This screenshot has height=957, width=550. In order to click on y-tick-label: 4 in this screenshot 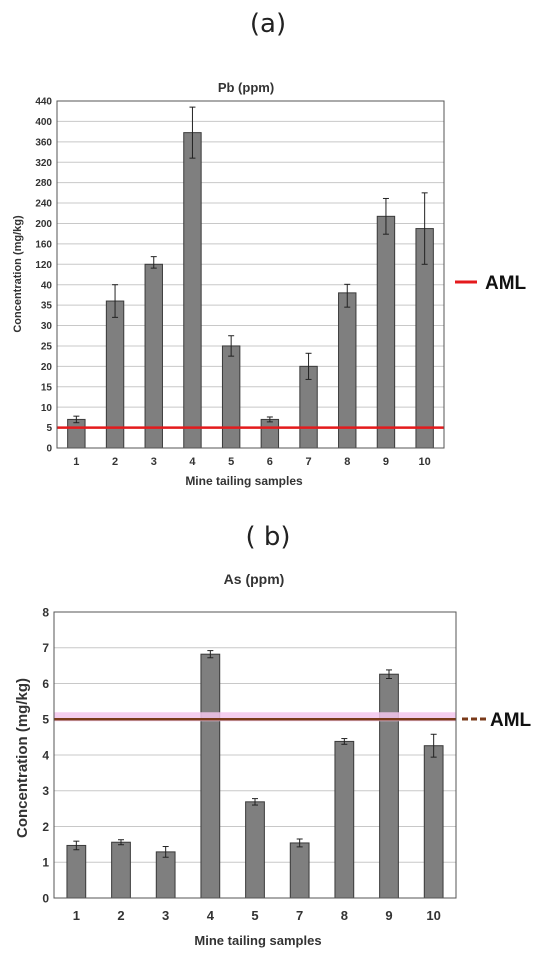, I will do `click(45, 755)`.